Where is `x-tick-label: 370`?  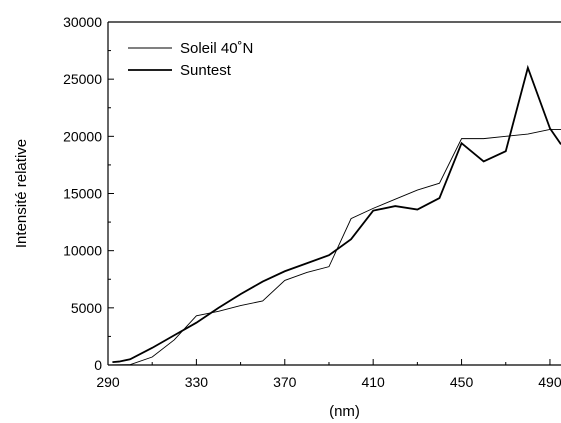 x-tick-label: 370 is located at coordinates (285, 382).